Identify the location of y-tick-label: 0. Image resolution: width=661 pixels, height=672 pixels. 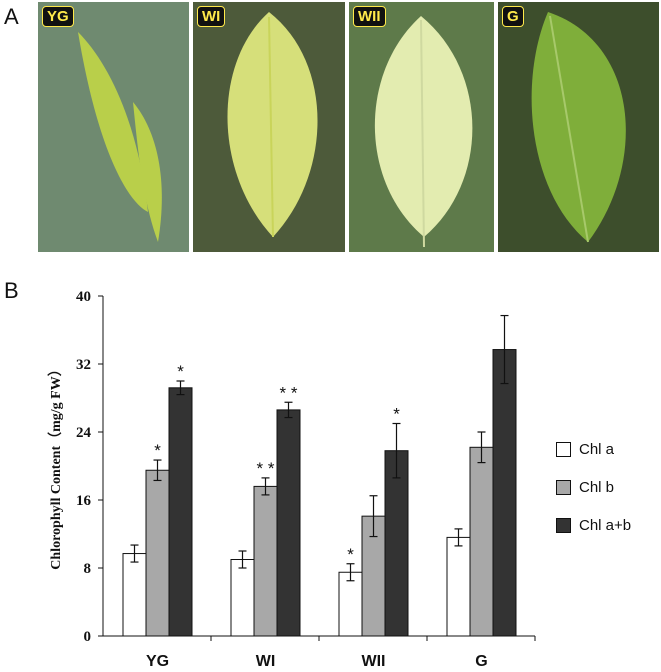
(88, 637).